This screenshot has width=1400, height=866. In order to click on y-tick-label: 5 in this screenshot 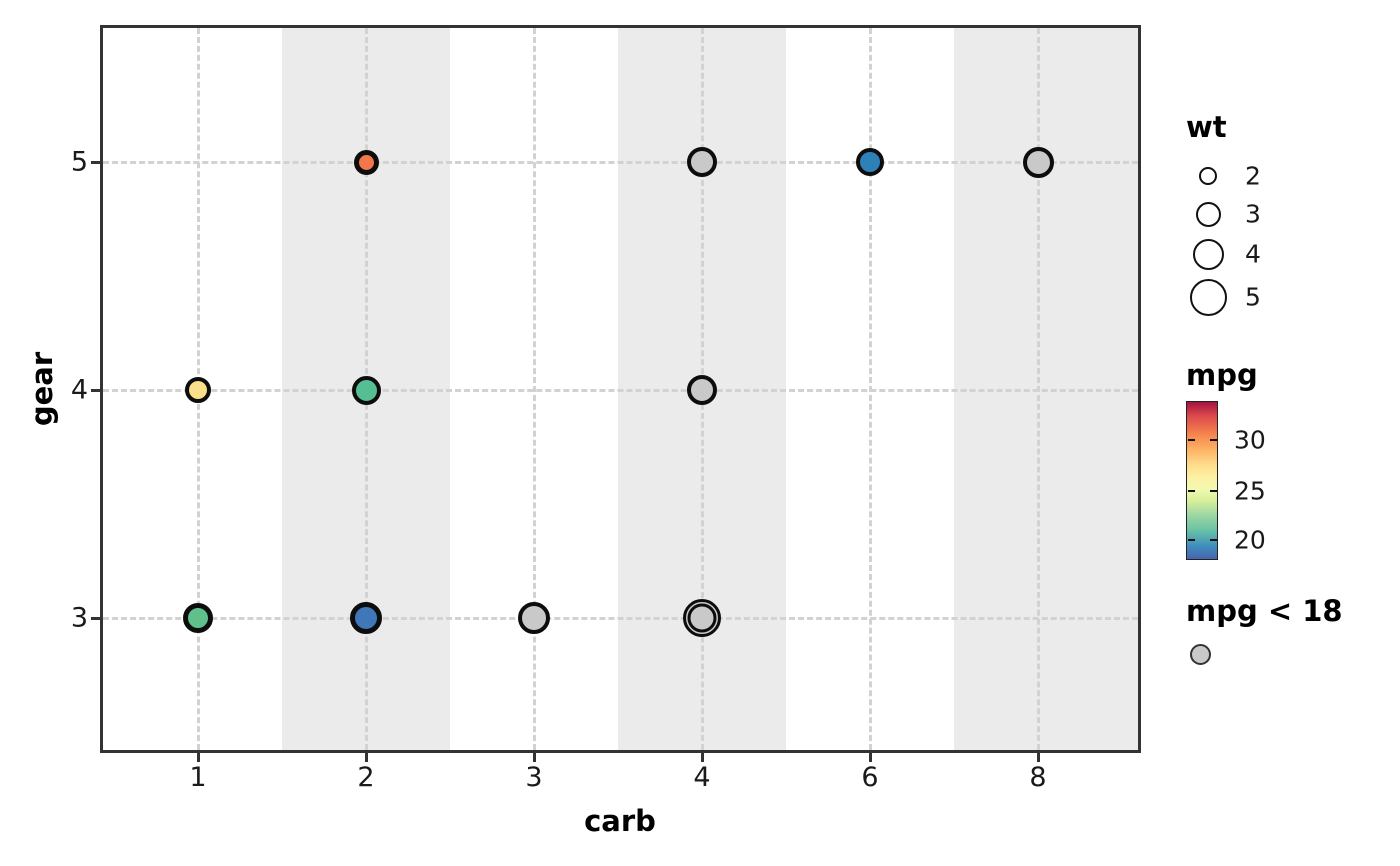, I will do `click(79, 162)`.